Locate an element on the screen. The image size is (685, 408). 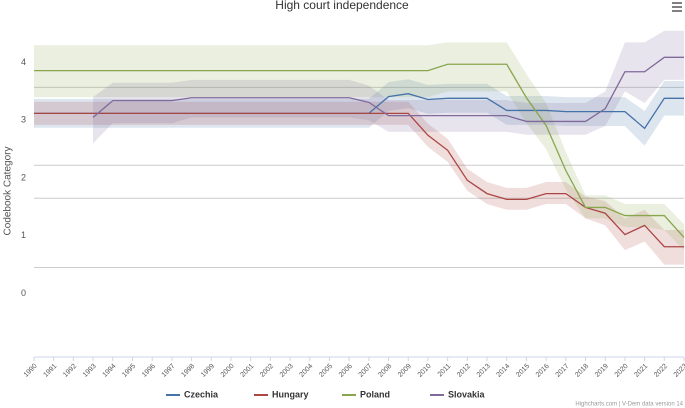
x-tick-label: 1998 is located at coordinates (188, 371).